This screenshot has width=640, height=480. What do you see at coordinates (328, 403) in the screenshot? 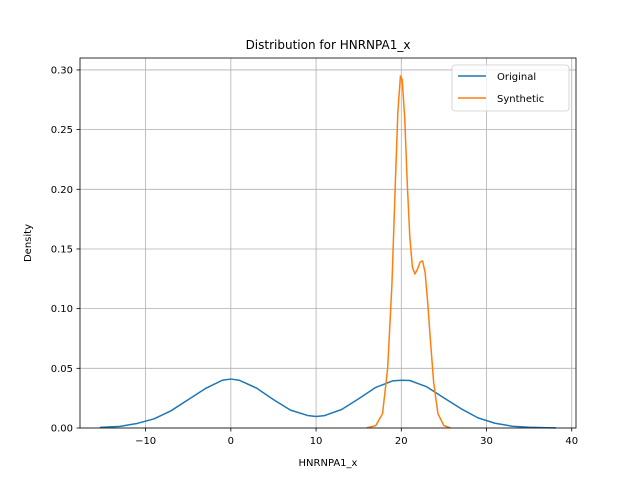
I see `series-line-original` at bounding box center [328, 403].